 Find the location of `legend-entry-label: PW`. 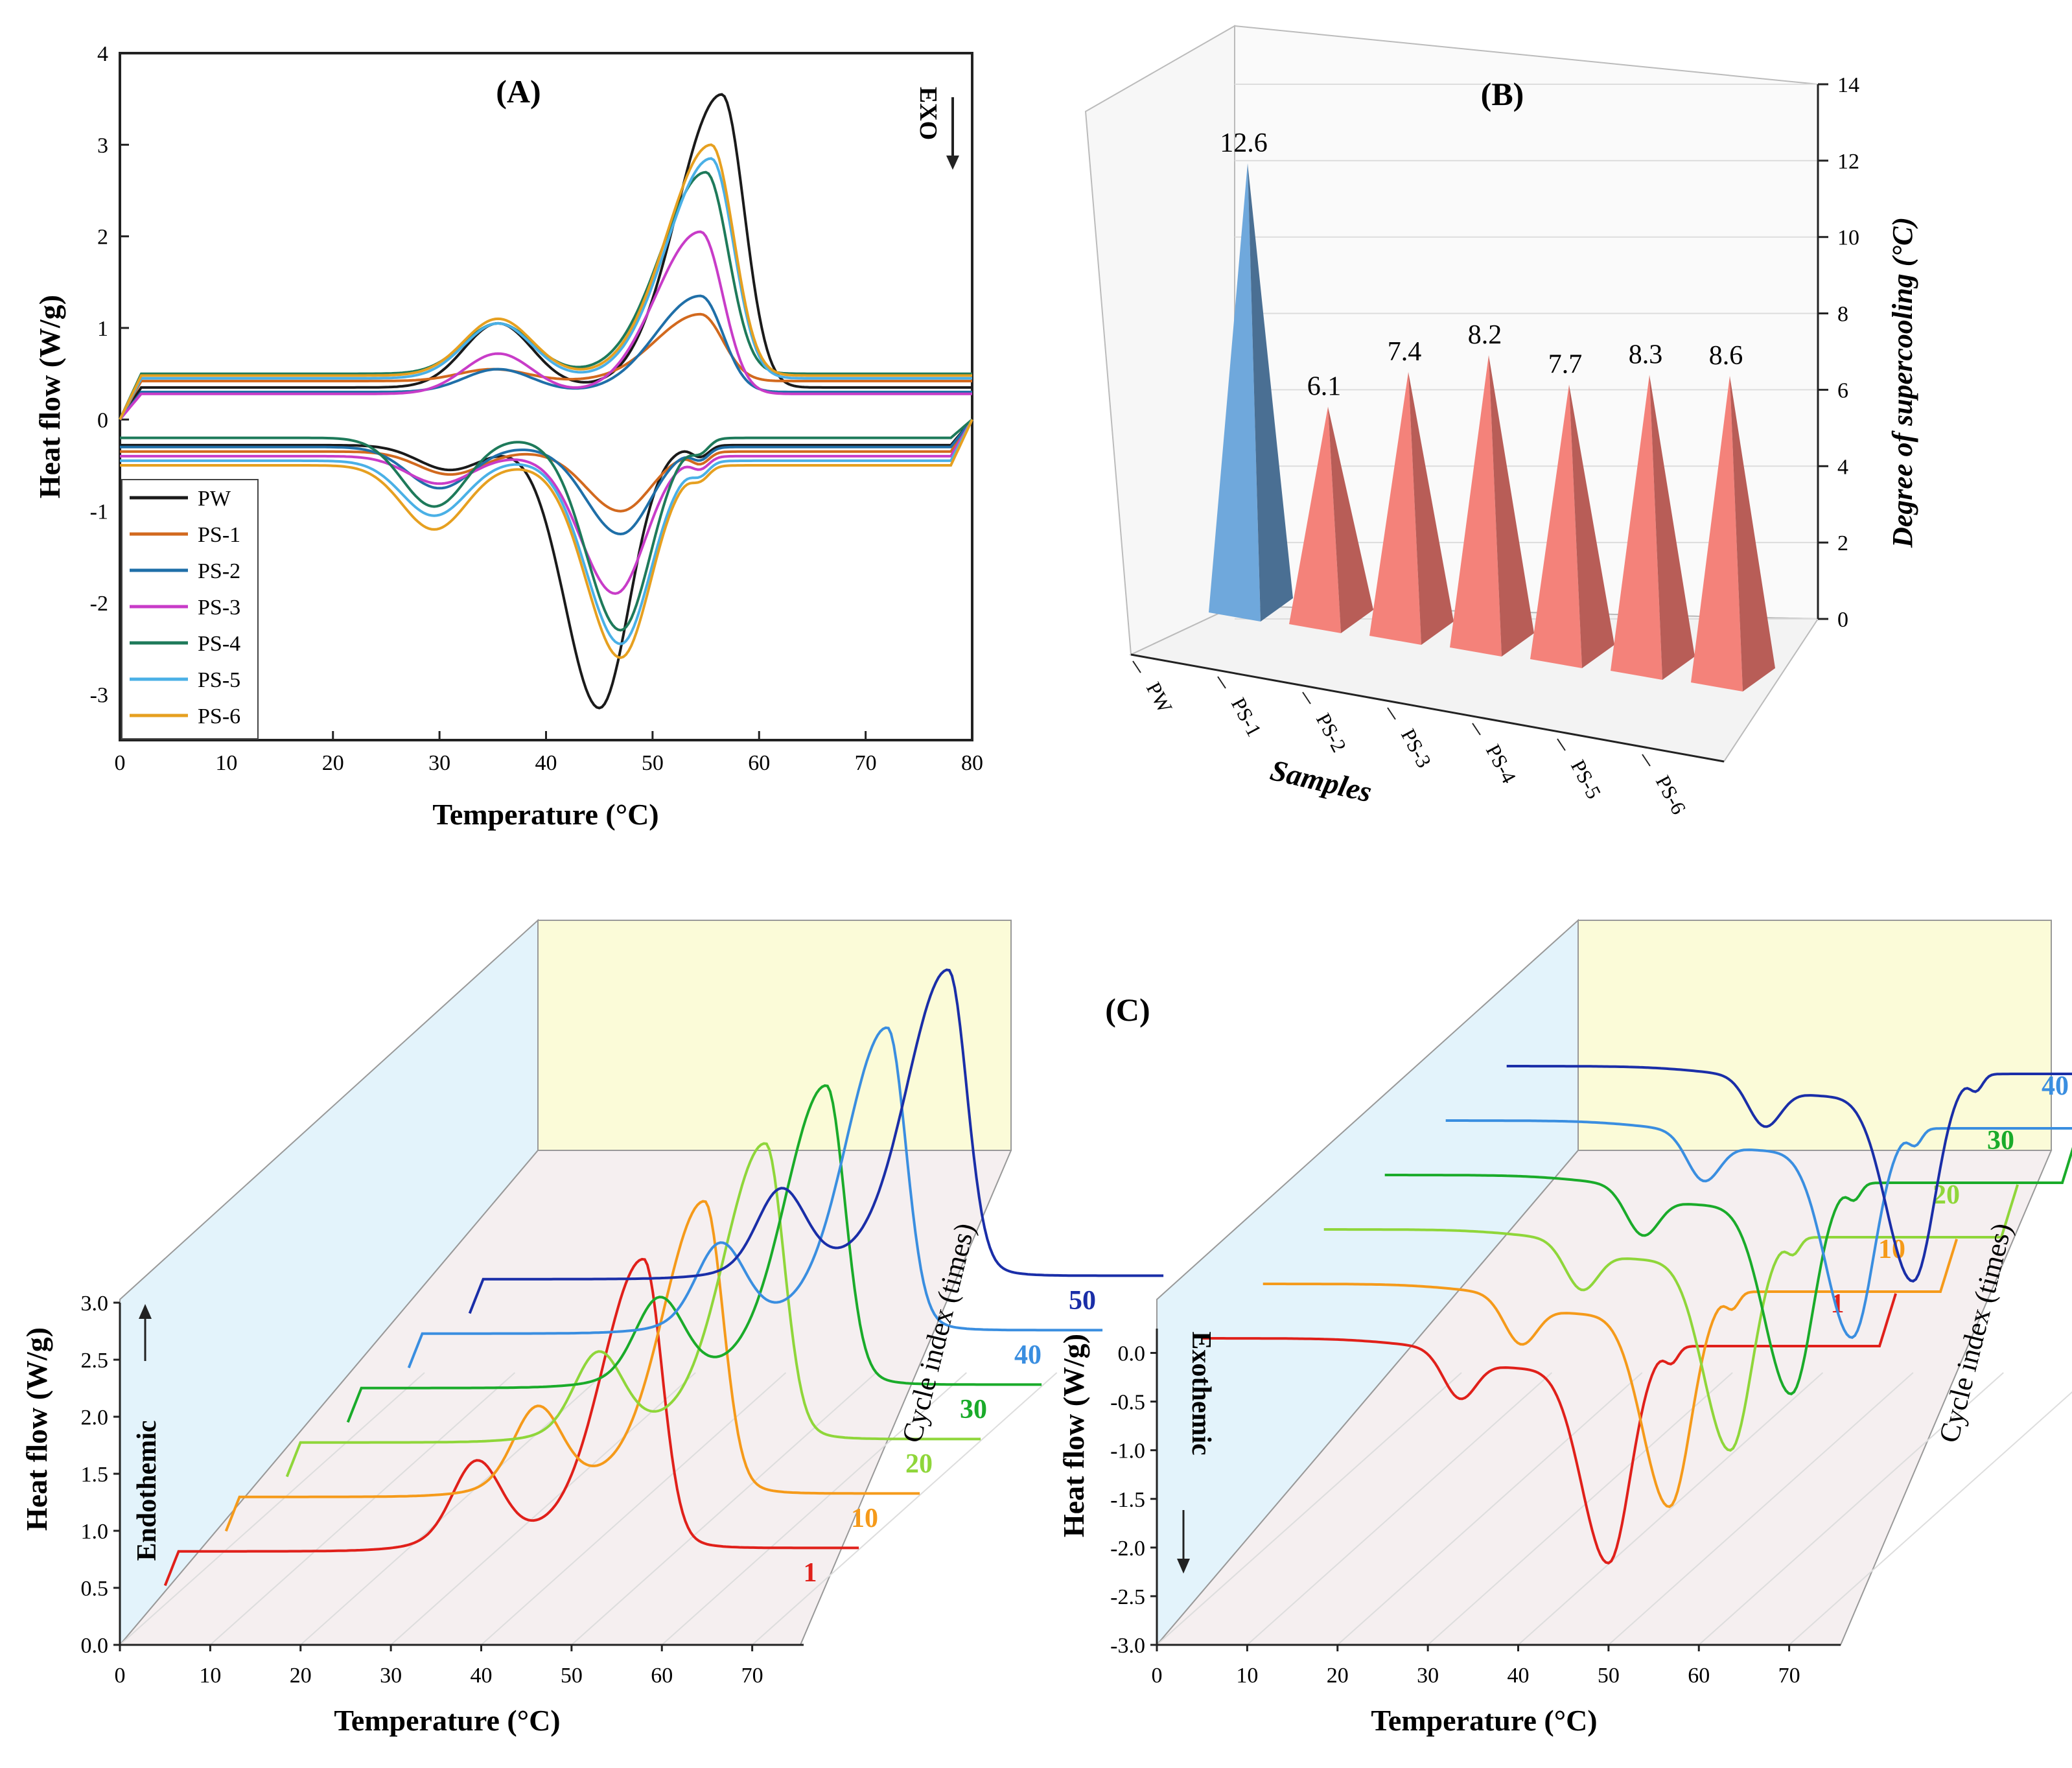

legend-entry-label: PW is located at coordinates (214, 499).